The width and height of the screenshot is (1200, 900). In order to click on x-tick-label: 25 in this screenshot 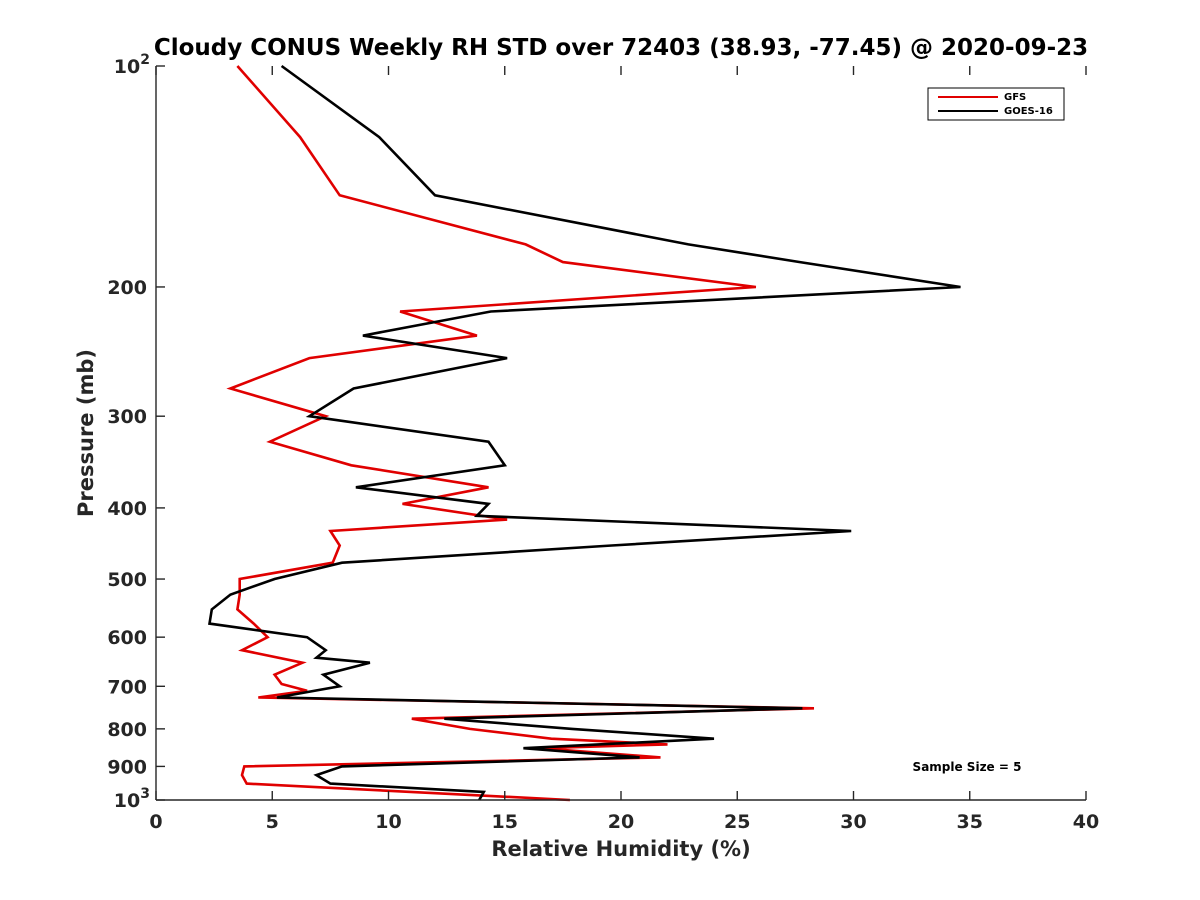, I will do `click(737, 822)`.